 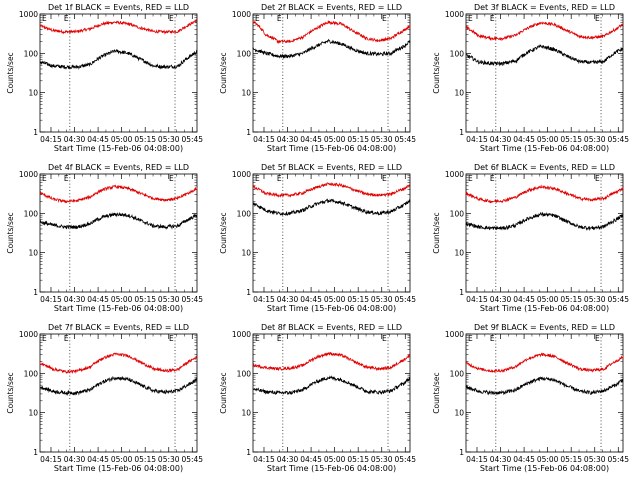 I want to click on panel-title: Det 7f BLACK = Events, RED = LLD, so click(x=118, y=327).